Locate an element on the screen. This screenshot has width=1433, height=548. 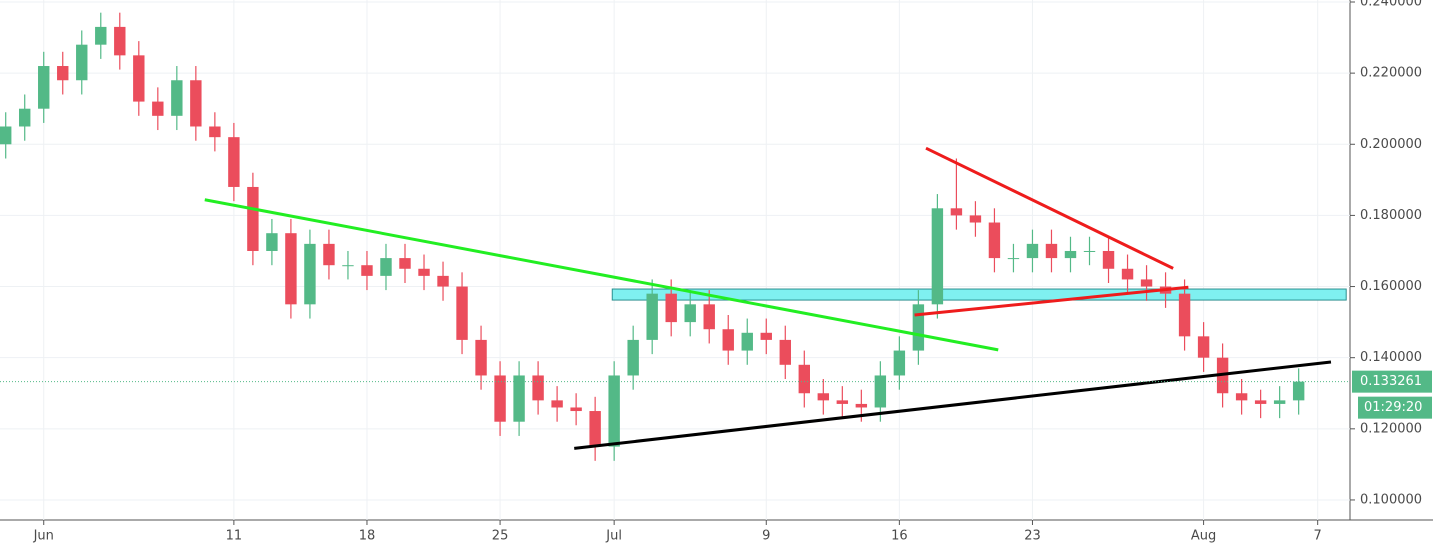
countdown-box is located at coordinates (1395, 407).